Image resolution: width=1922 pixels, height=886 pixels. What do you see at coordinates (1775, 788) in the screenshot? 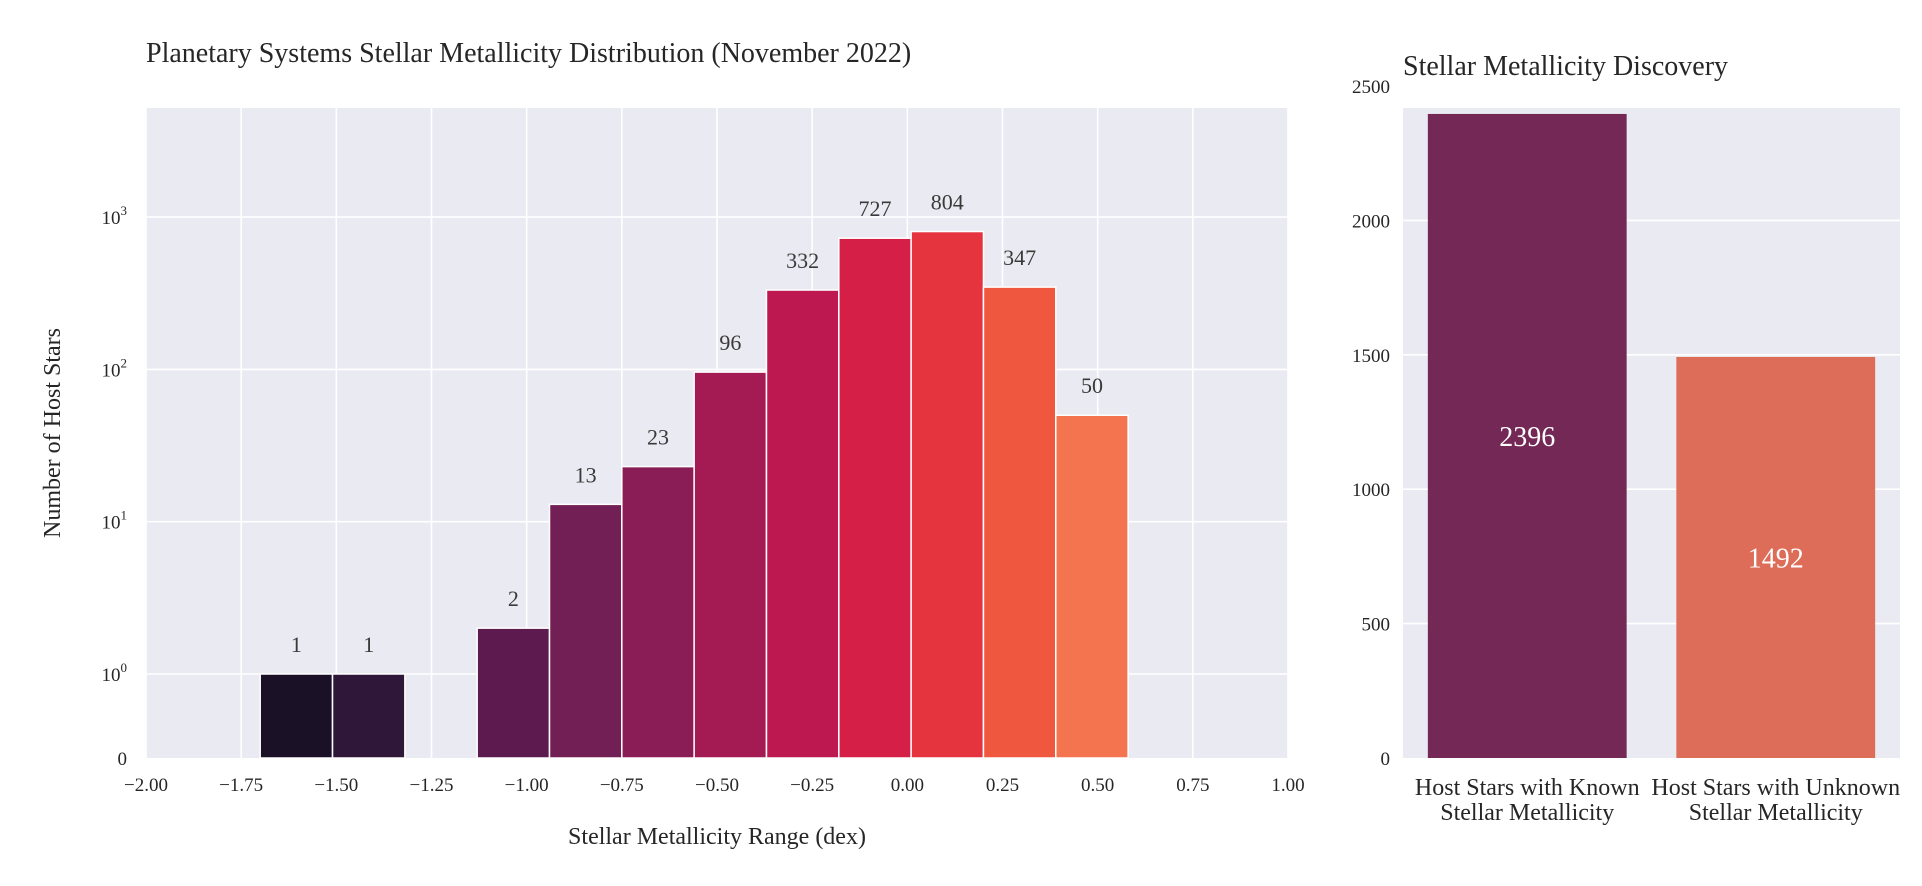
I see `discovery-category-label-line1: Host Stars with Unknown` at bounding box center [1775, 788].